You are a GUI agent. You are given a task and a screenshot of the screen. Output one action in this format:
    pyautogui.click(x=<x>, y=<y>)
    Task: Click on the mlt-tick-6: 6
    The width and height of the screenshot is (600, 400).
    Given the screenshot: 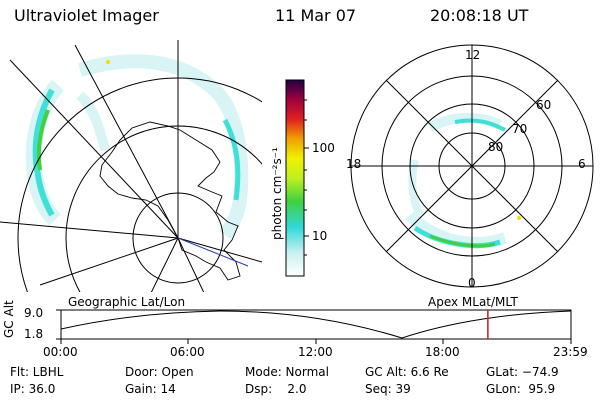 What is the action you would take?
    pyautogui.click(x=582, y=164)
    